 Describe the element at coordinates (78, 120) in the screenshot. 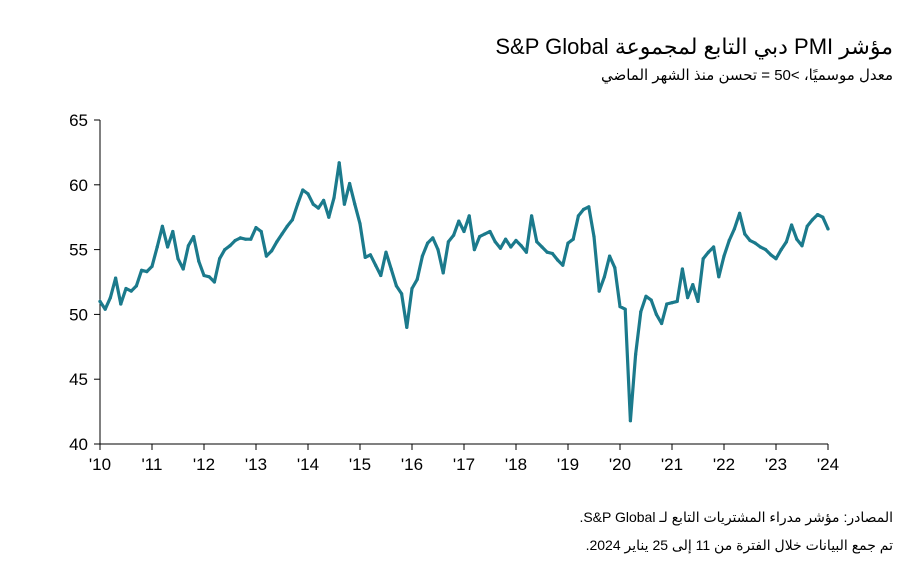

I see `y-tick-label: 65` at that location.